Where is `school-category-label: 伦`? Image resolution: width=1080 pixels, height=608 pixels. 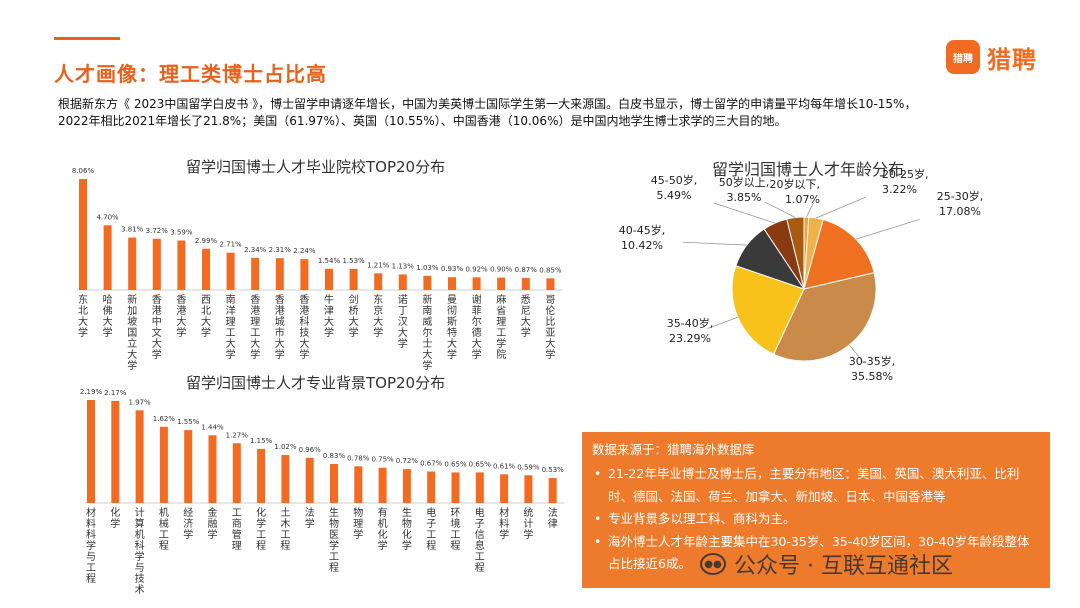 school-category-label: 伦 is located at coordinates (550, 310).